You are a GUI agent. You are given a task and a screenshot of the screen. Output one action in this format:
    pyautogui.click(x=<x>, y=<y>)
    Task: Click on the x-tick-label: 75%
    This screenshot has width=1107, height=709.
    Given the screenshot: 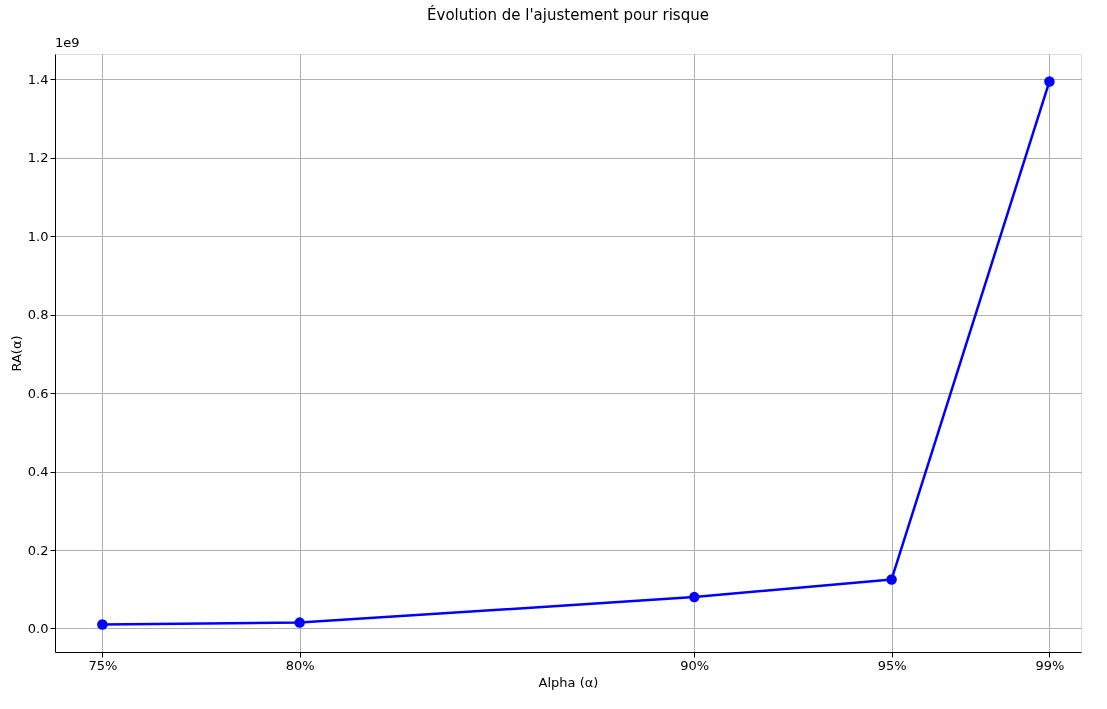 What is the action you would take?
    pyautogui.click(x=103, y=665)
    